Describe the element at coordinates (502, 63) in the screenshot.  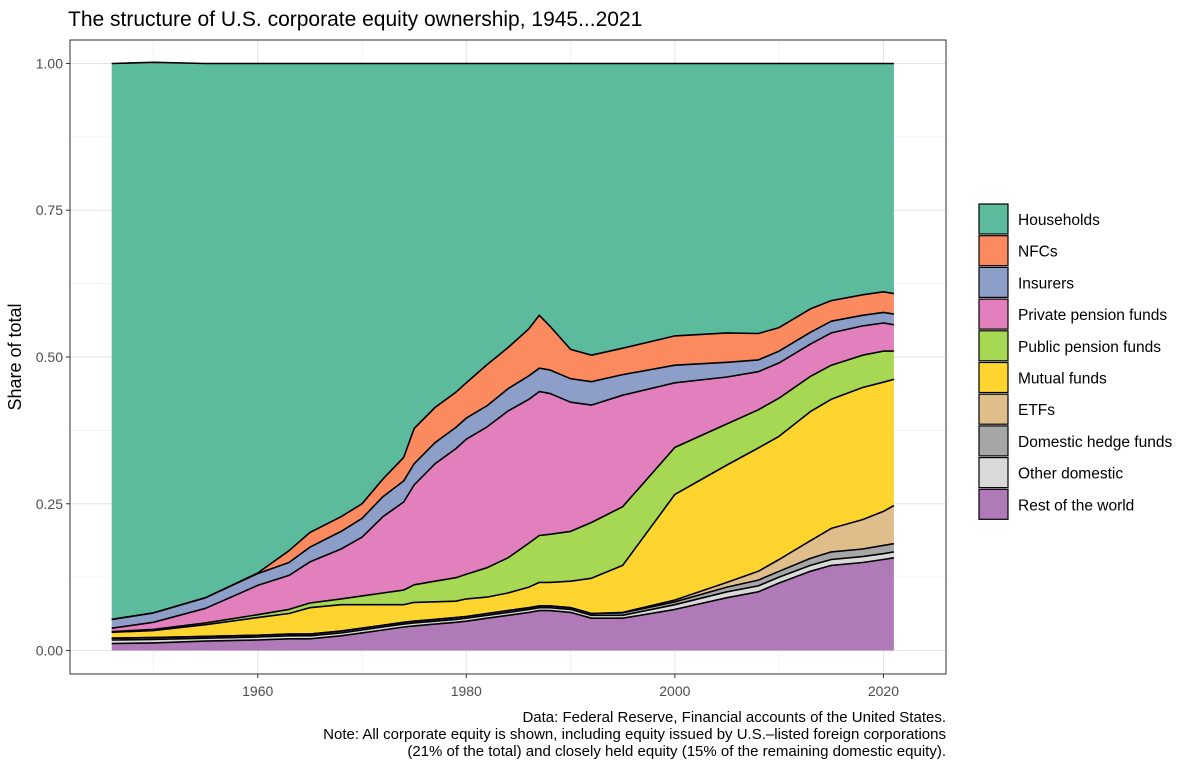
I see `boundary-line-households` at that location.